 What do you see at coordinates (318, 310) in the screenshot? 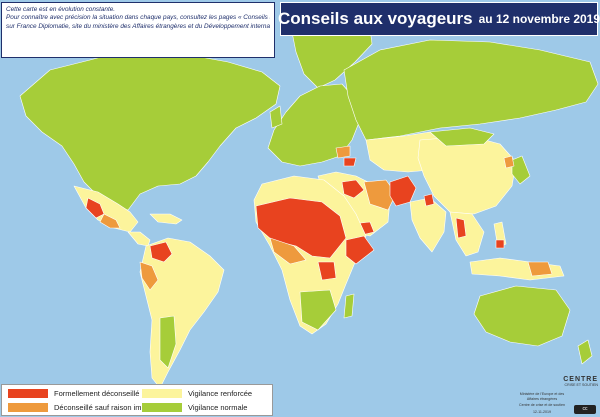
I see `southern-africa` at bounding box center [318, 310].